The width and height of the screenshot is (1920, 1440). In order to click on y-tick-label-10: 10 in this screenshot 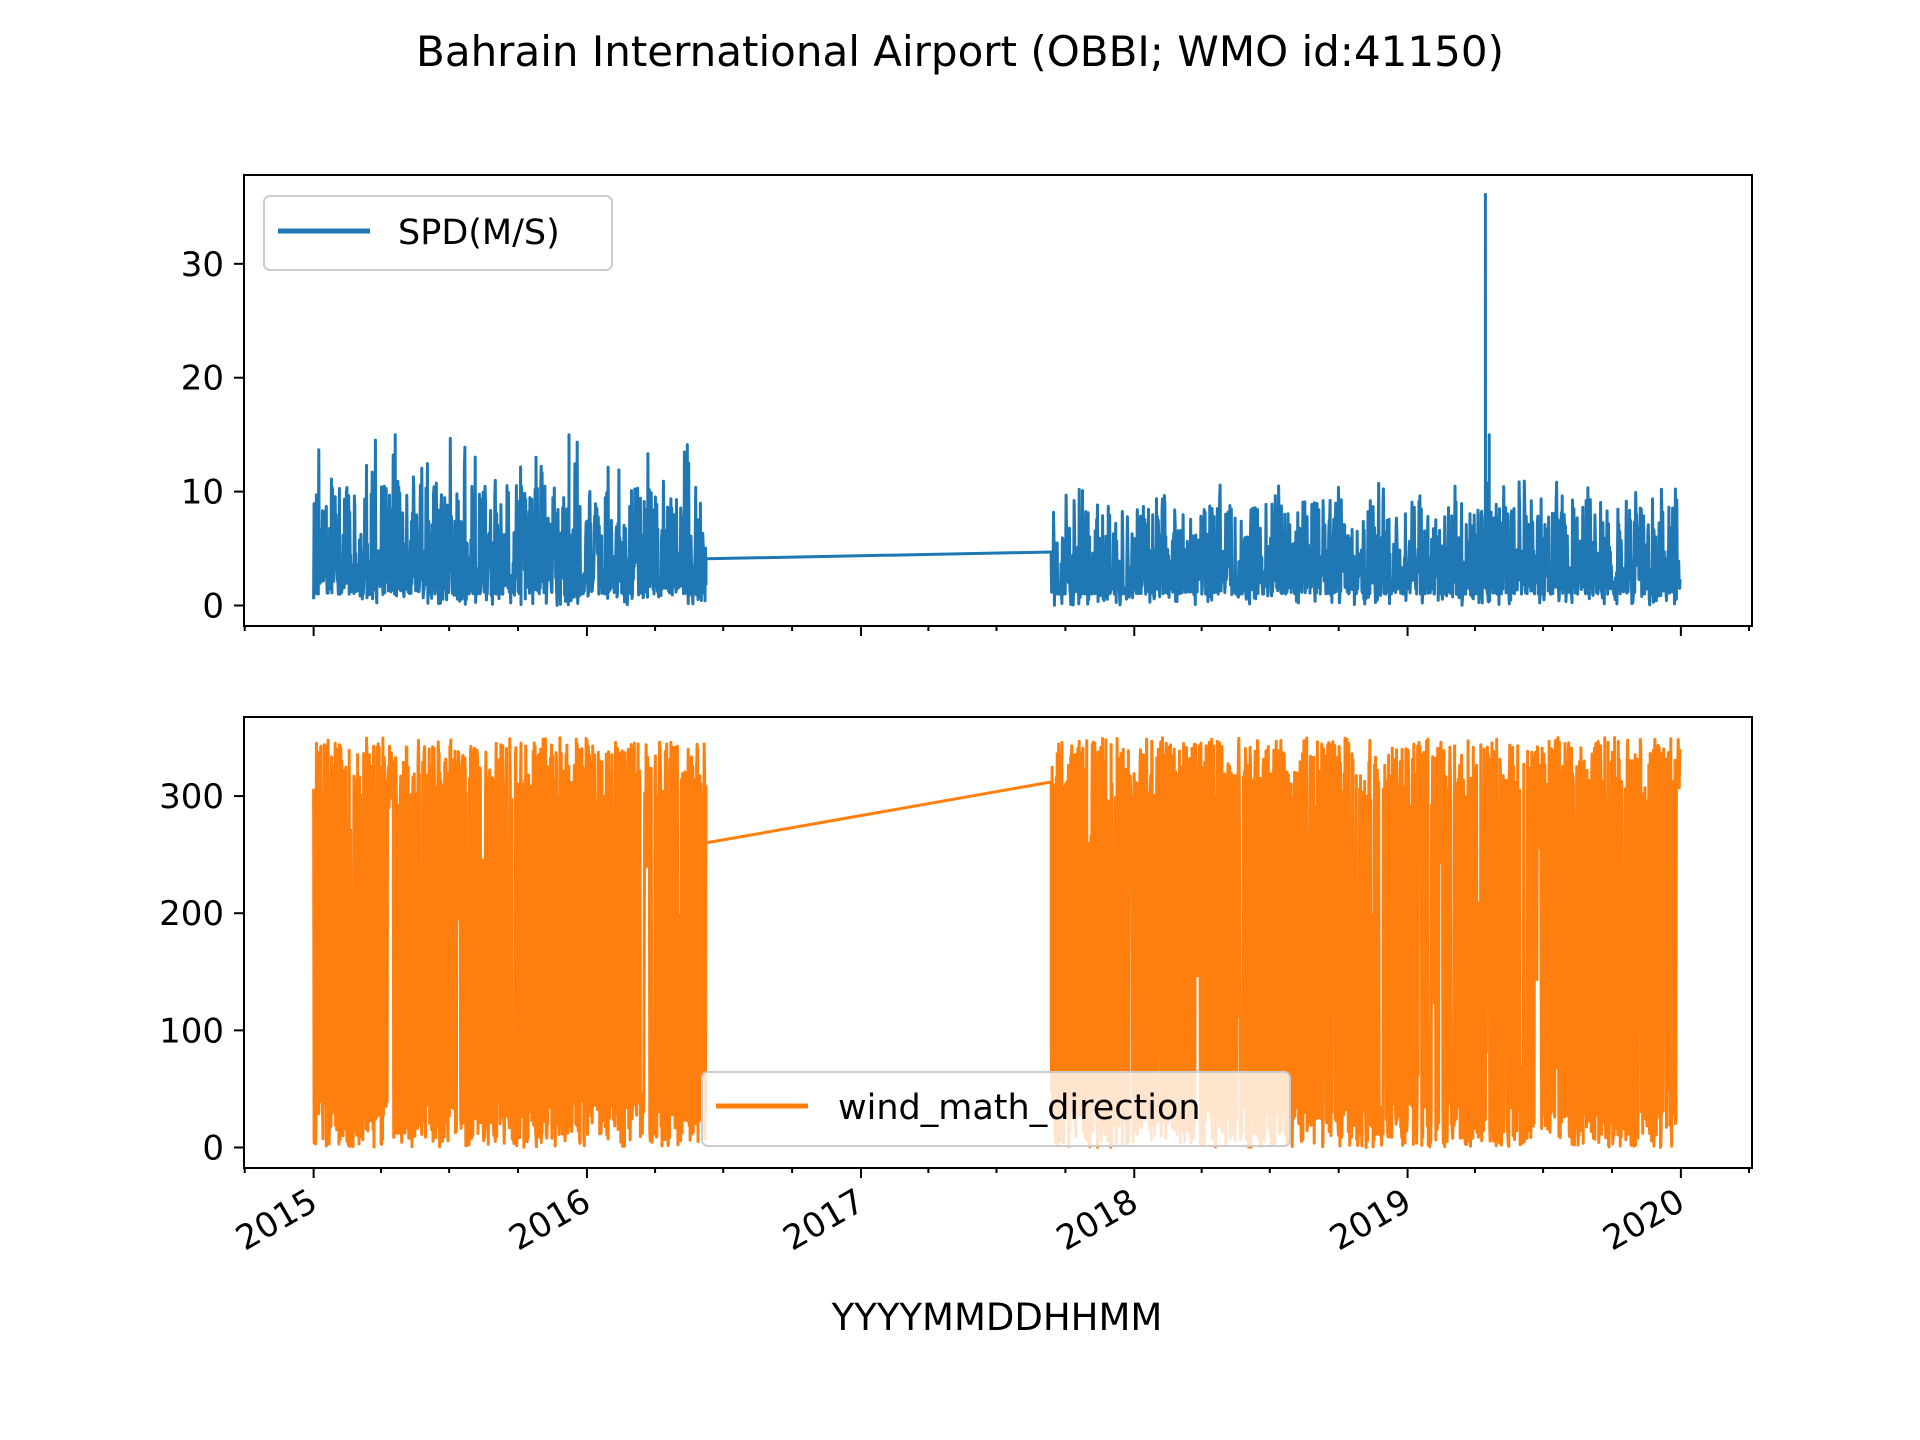, I will do `click(202, 493)`.